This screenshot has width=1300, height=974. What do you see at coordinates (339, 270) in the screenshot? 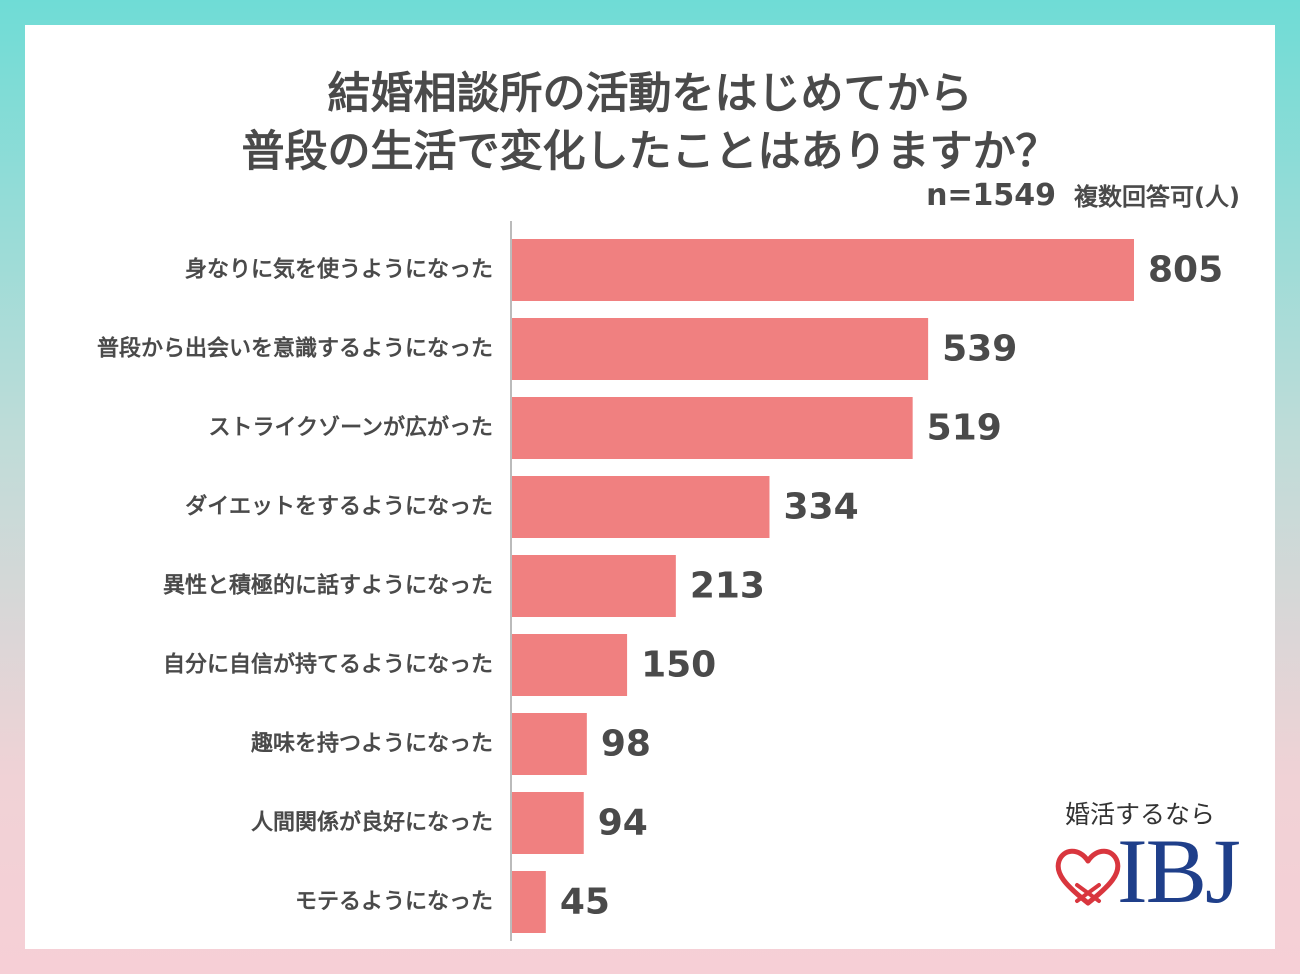
I see `category-label-0: 身なりに気を使うようになった` at bounding box center [339, 270].